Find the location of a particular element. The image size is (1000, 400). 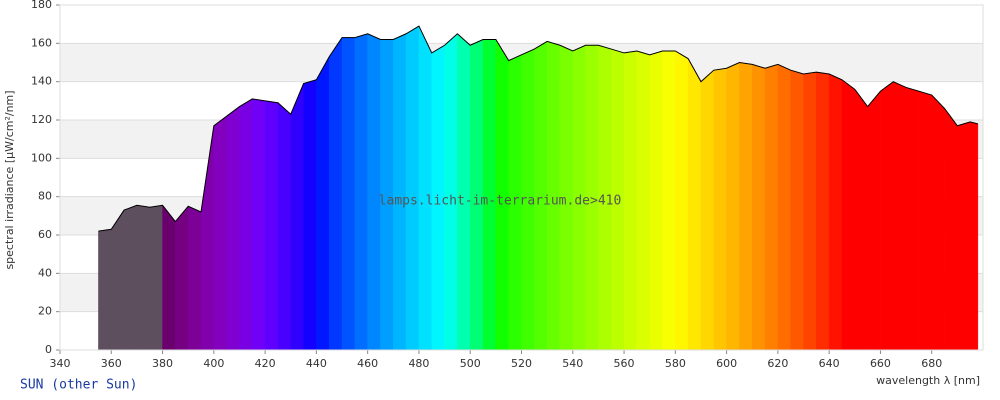

caption: SUN (other Sun) is located at coordinates (78, 385).